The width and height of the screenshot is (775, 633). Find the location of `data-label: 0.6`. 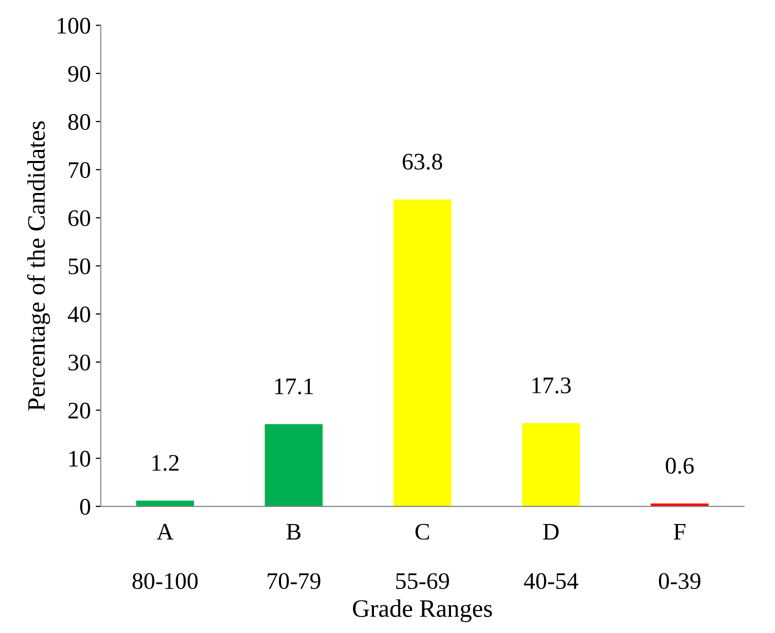

data-label: 0.6 is located at coordinates (680, 466).